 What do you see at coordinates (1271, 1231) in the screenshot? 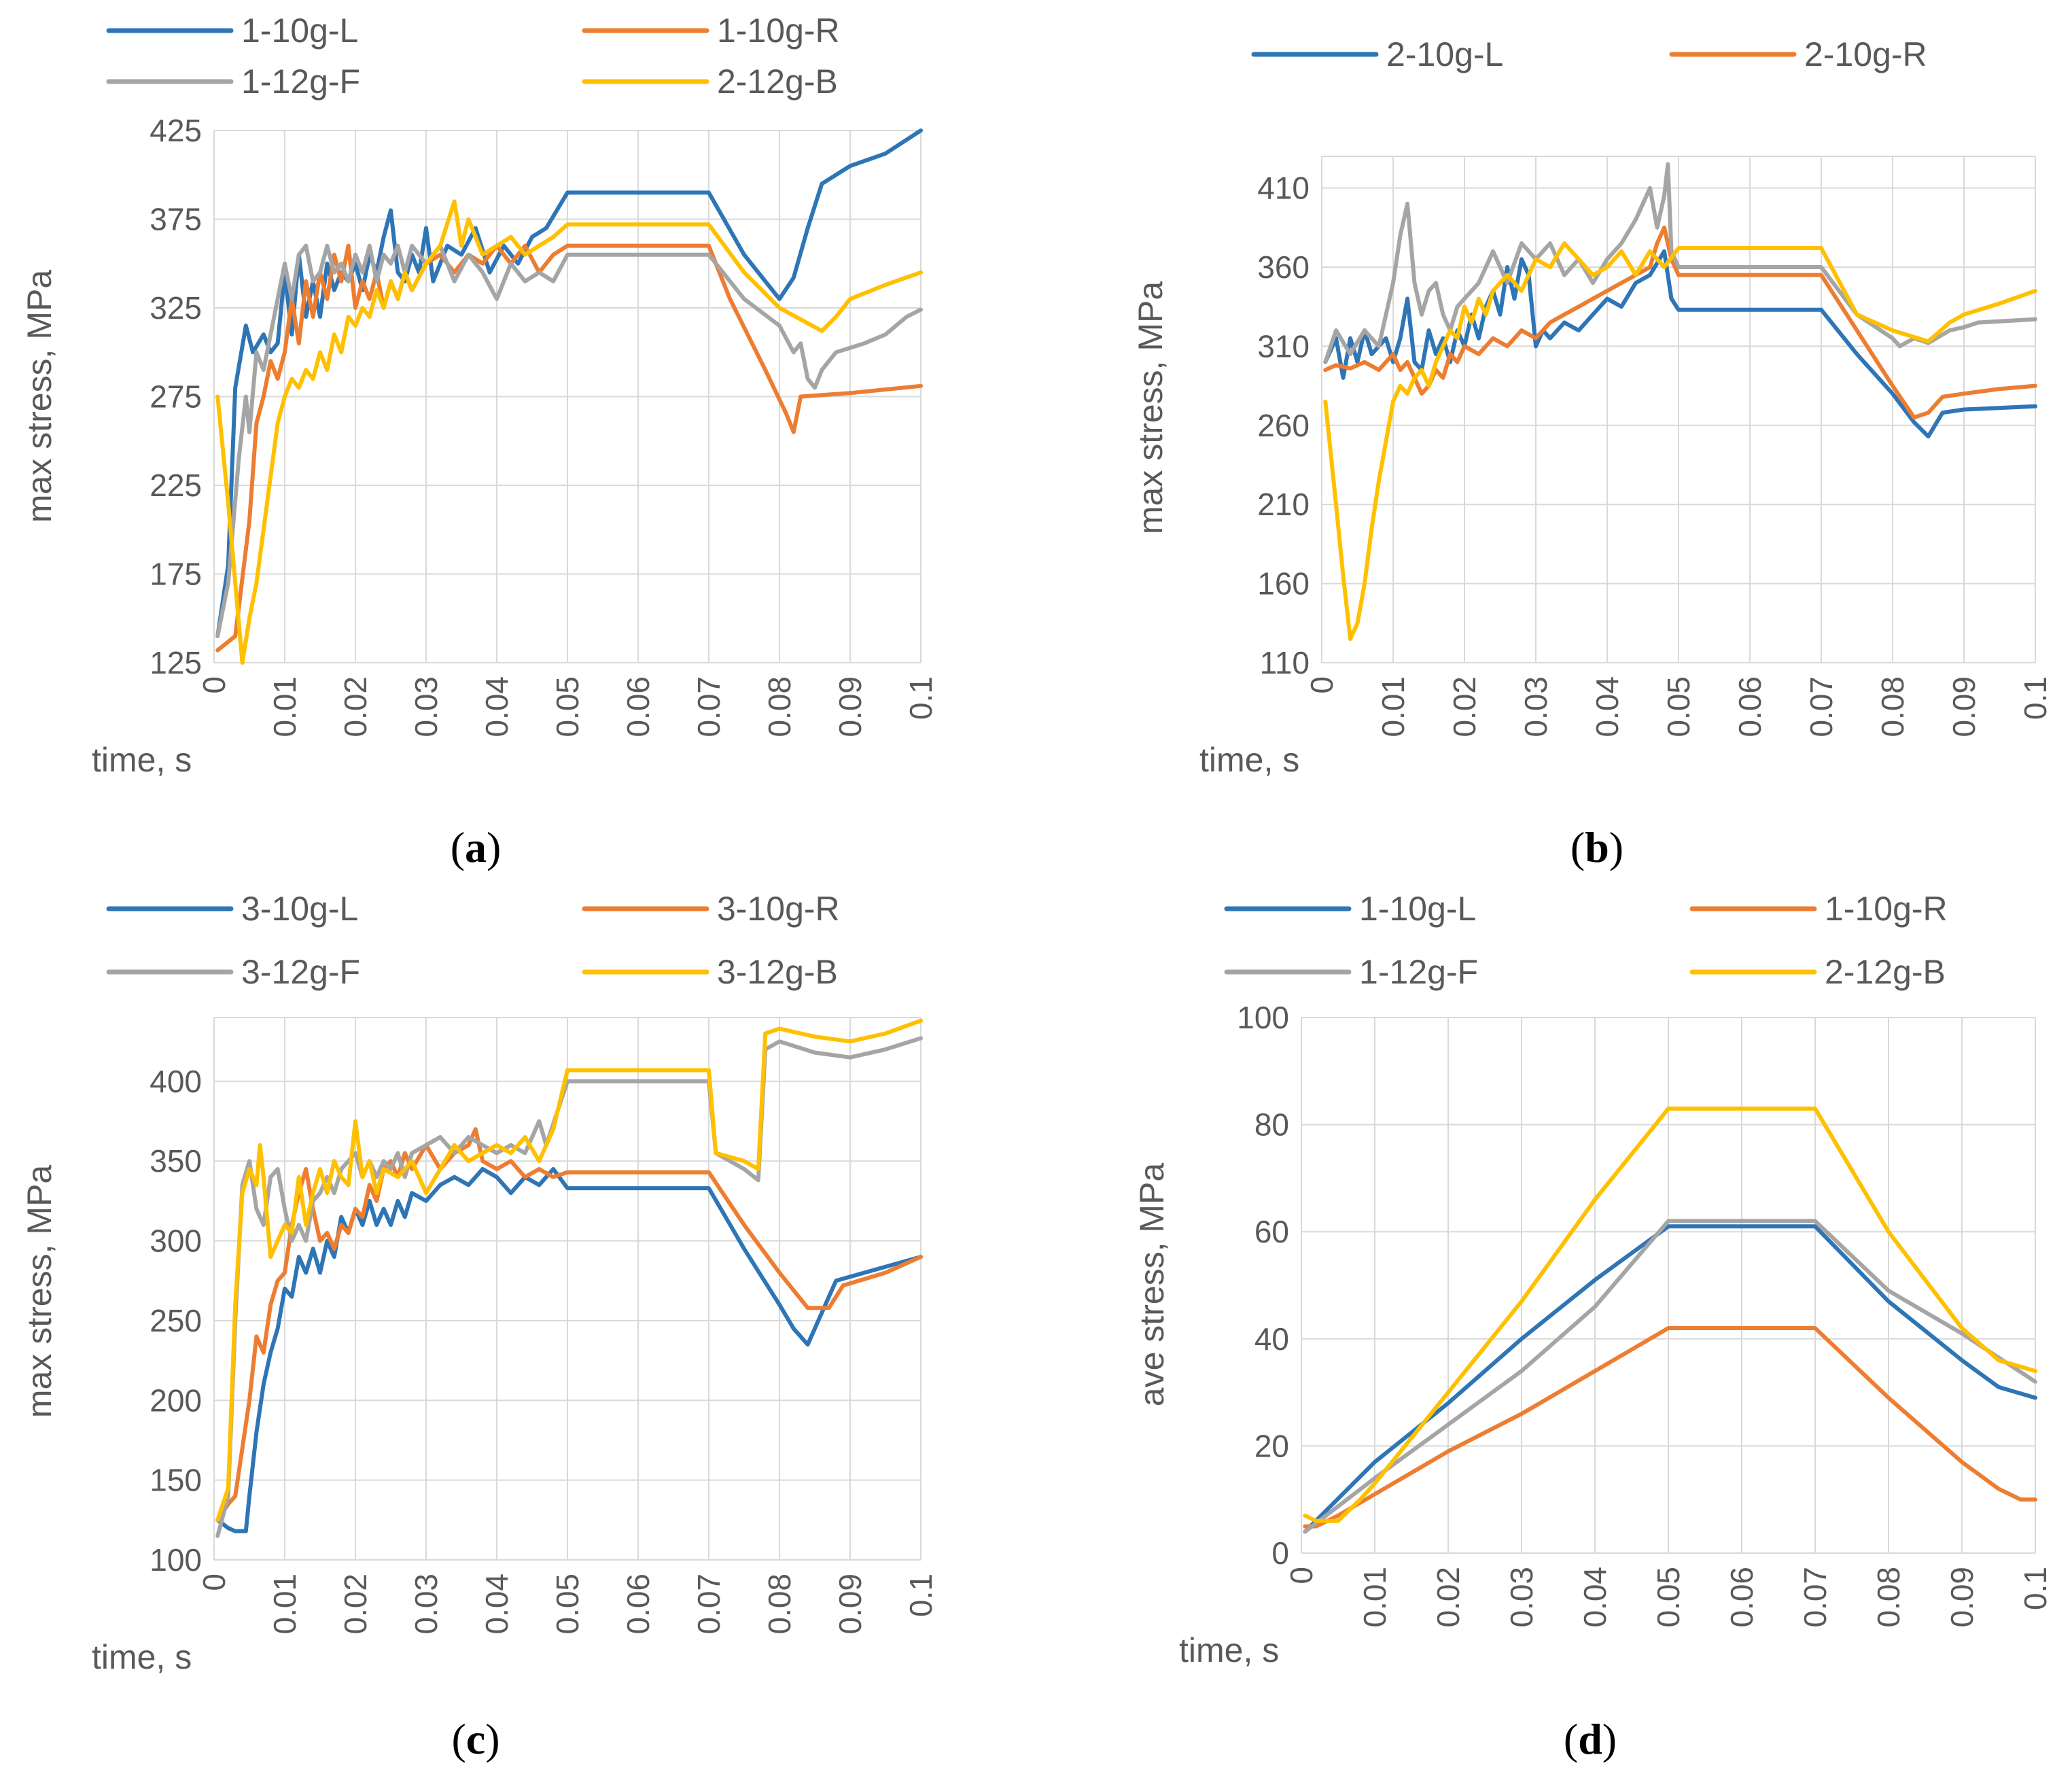
I see `y-tick-label: 60` at bounding box center [1271, 1231].